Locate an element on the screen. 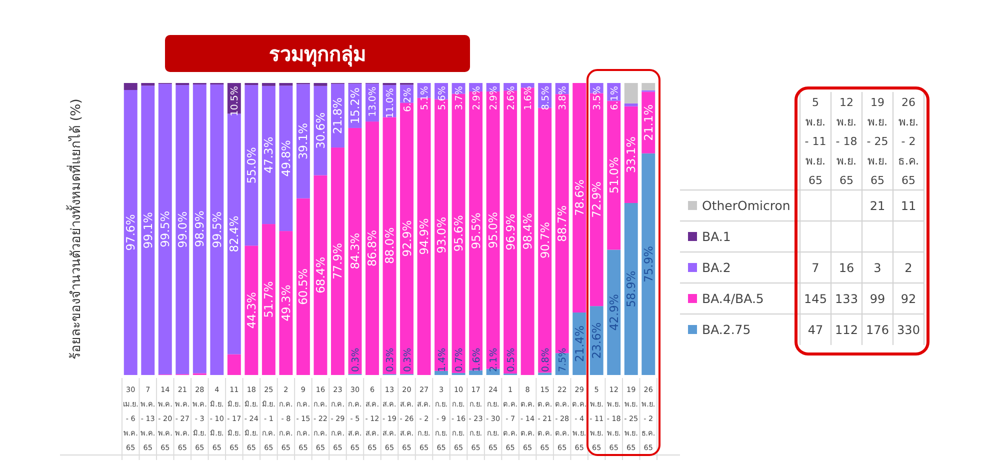  data-label: 98.9% is located at coordinates (199, 229).